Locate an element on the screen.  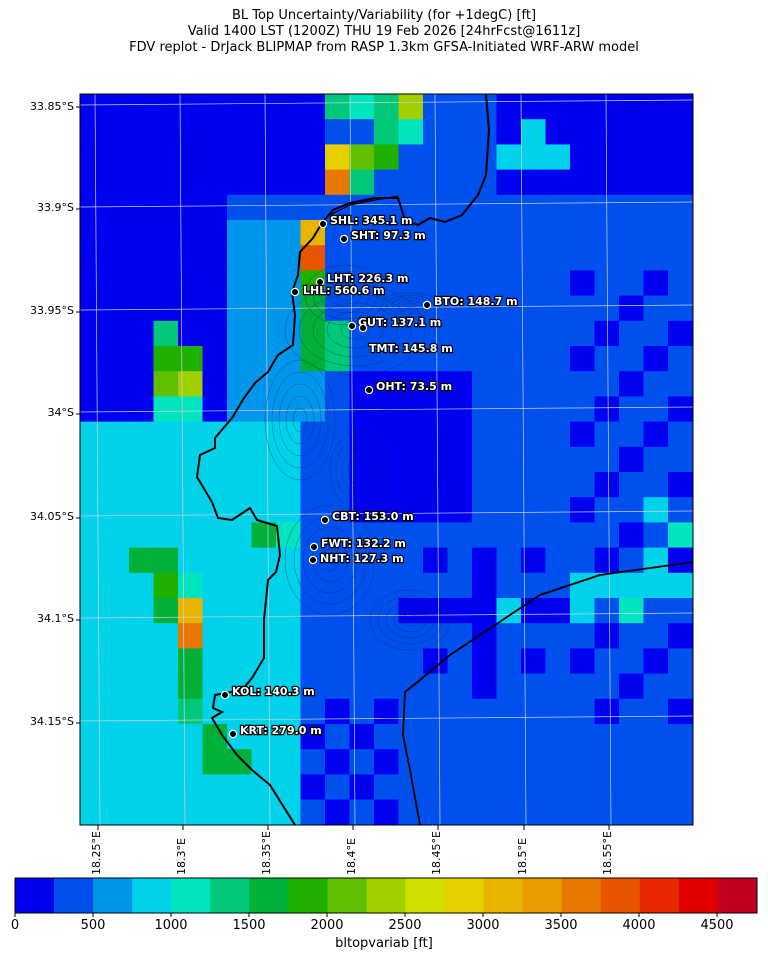
lon-gridline is located at coordinates (352, 459).